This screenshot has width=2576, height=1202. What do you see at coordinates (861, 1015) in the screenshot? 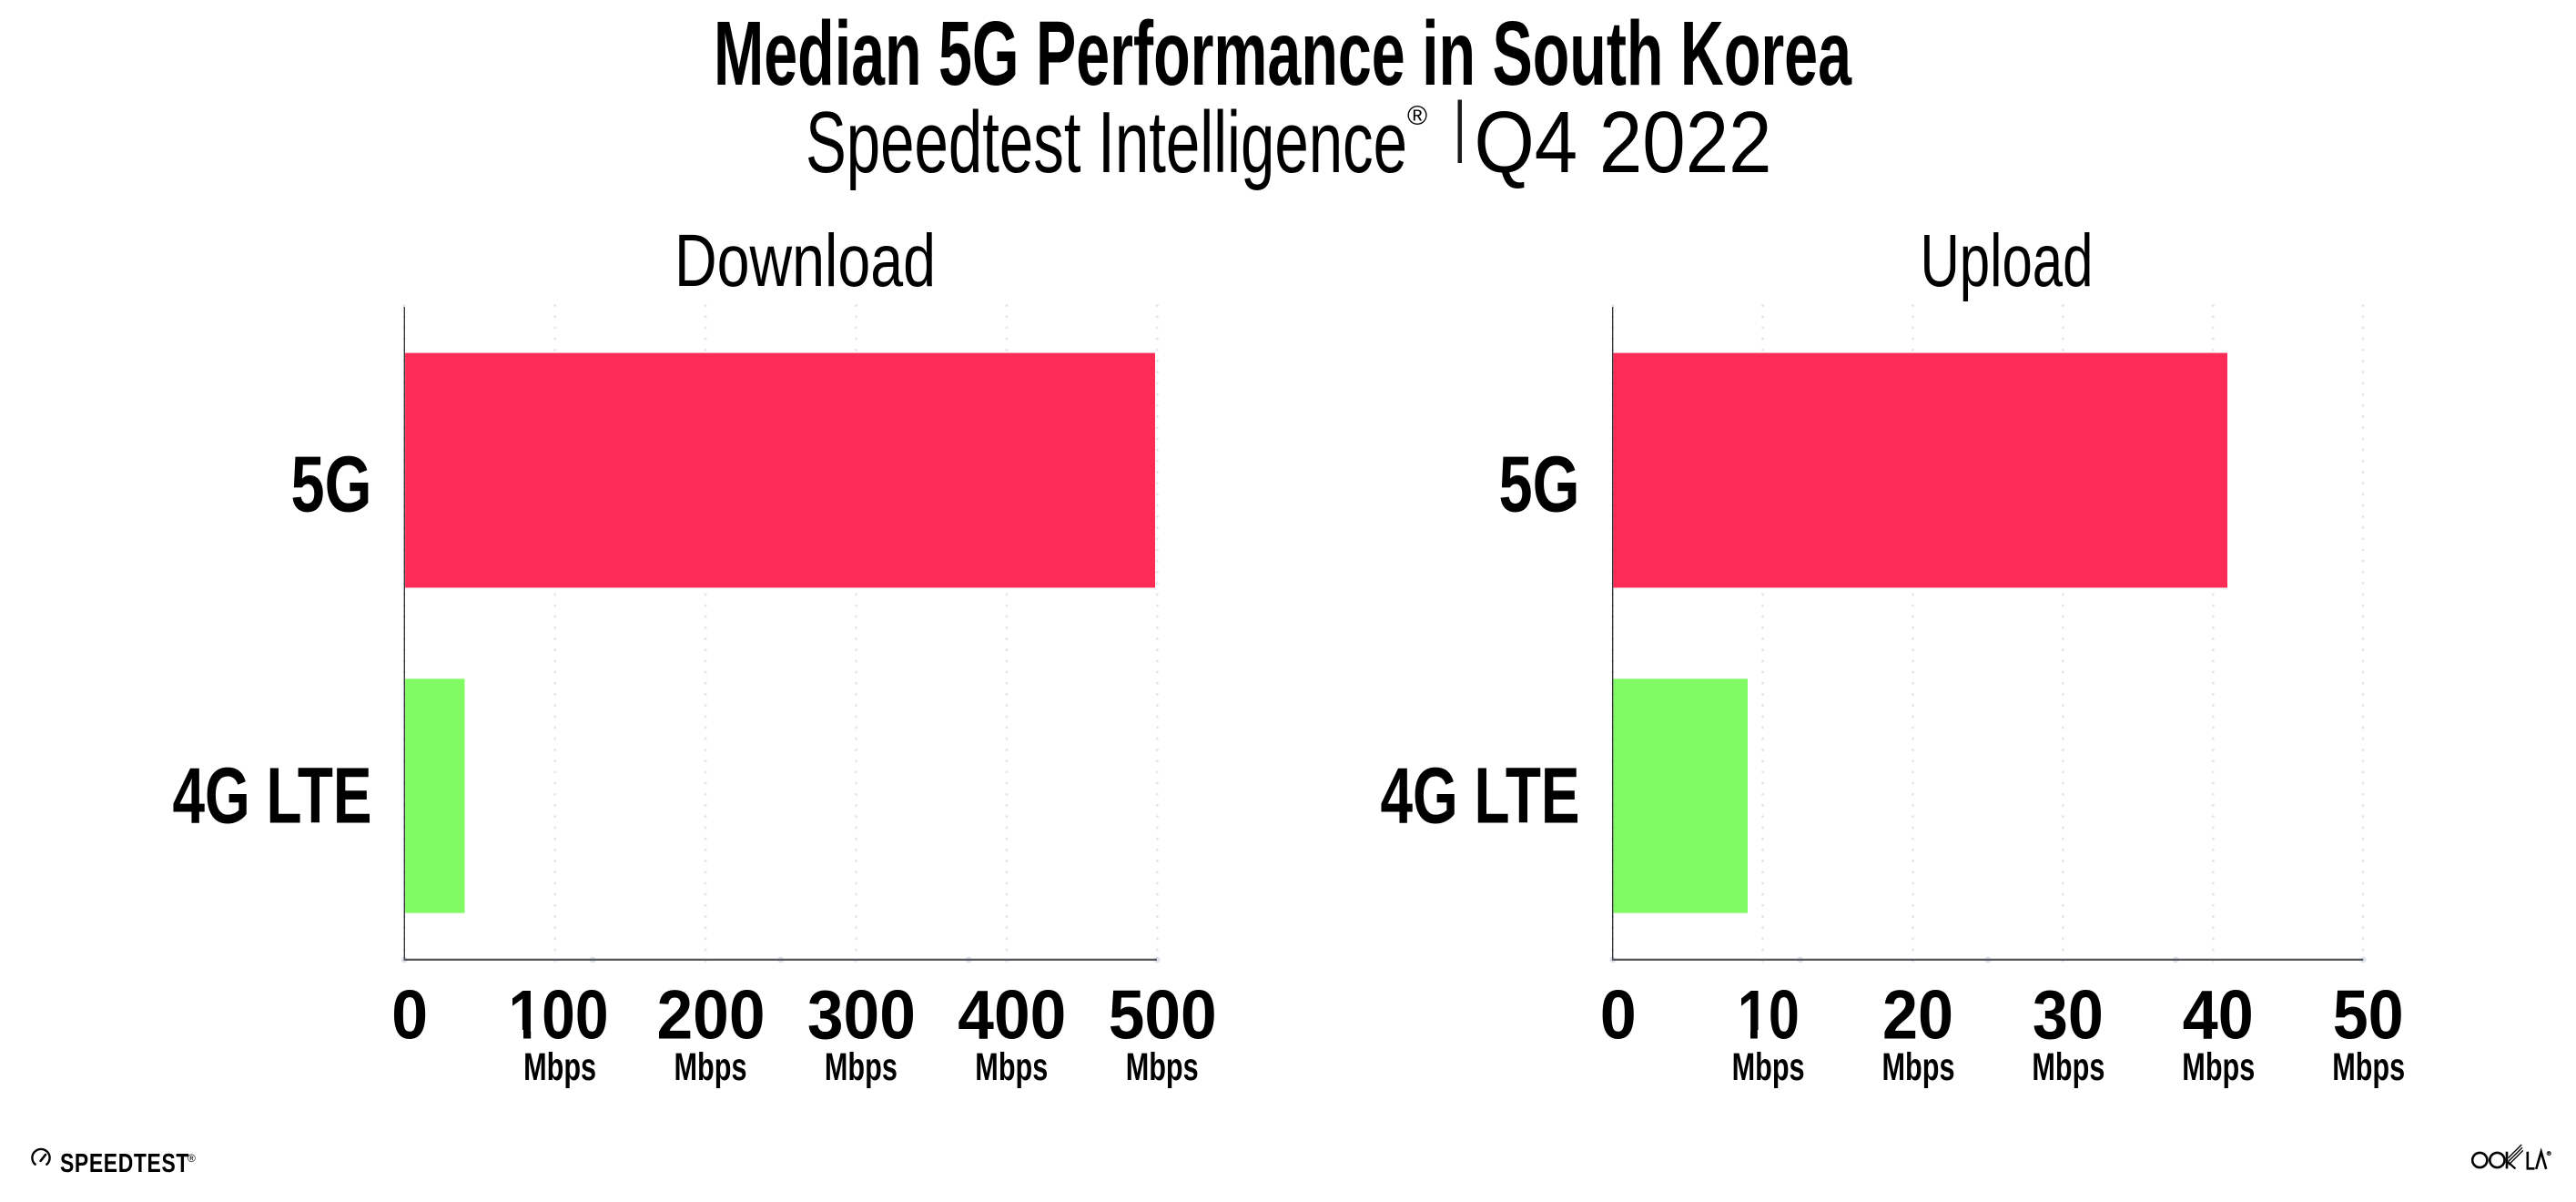
I see `svg-text: 300` at bounding box center [861, 1015].